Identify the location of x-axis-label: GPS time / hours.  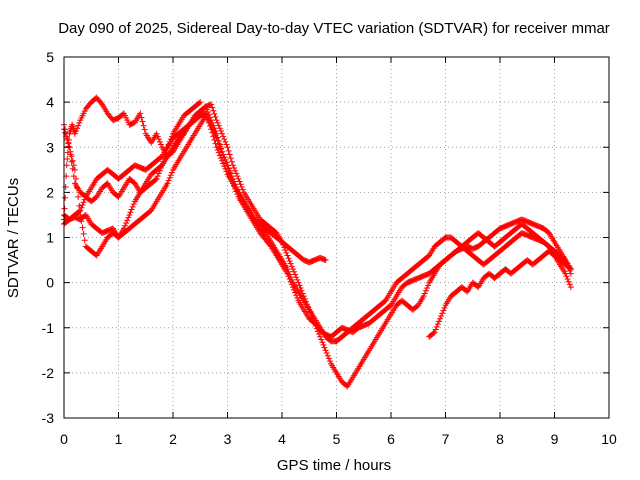
(334, 465).